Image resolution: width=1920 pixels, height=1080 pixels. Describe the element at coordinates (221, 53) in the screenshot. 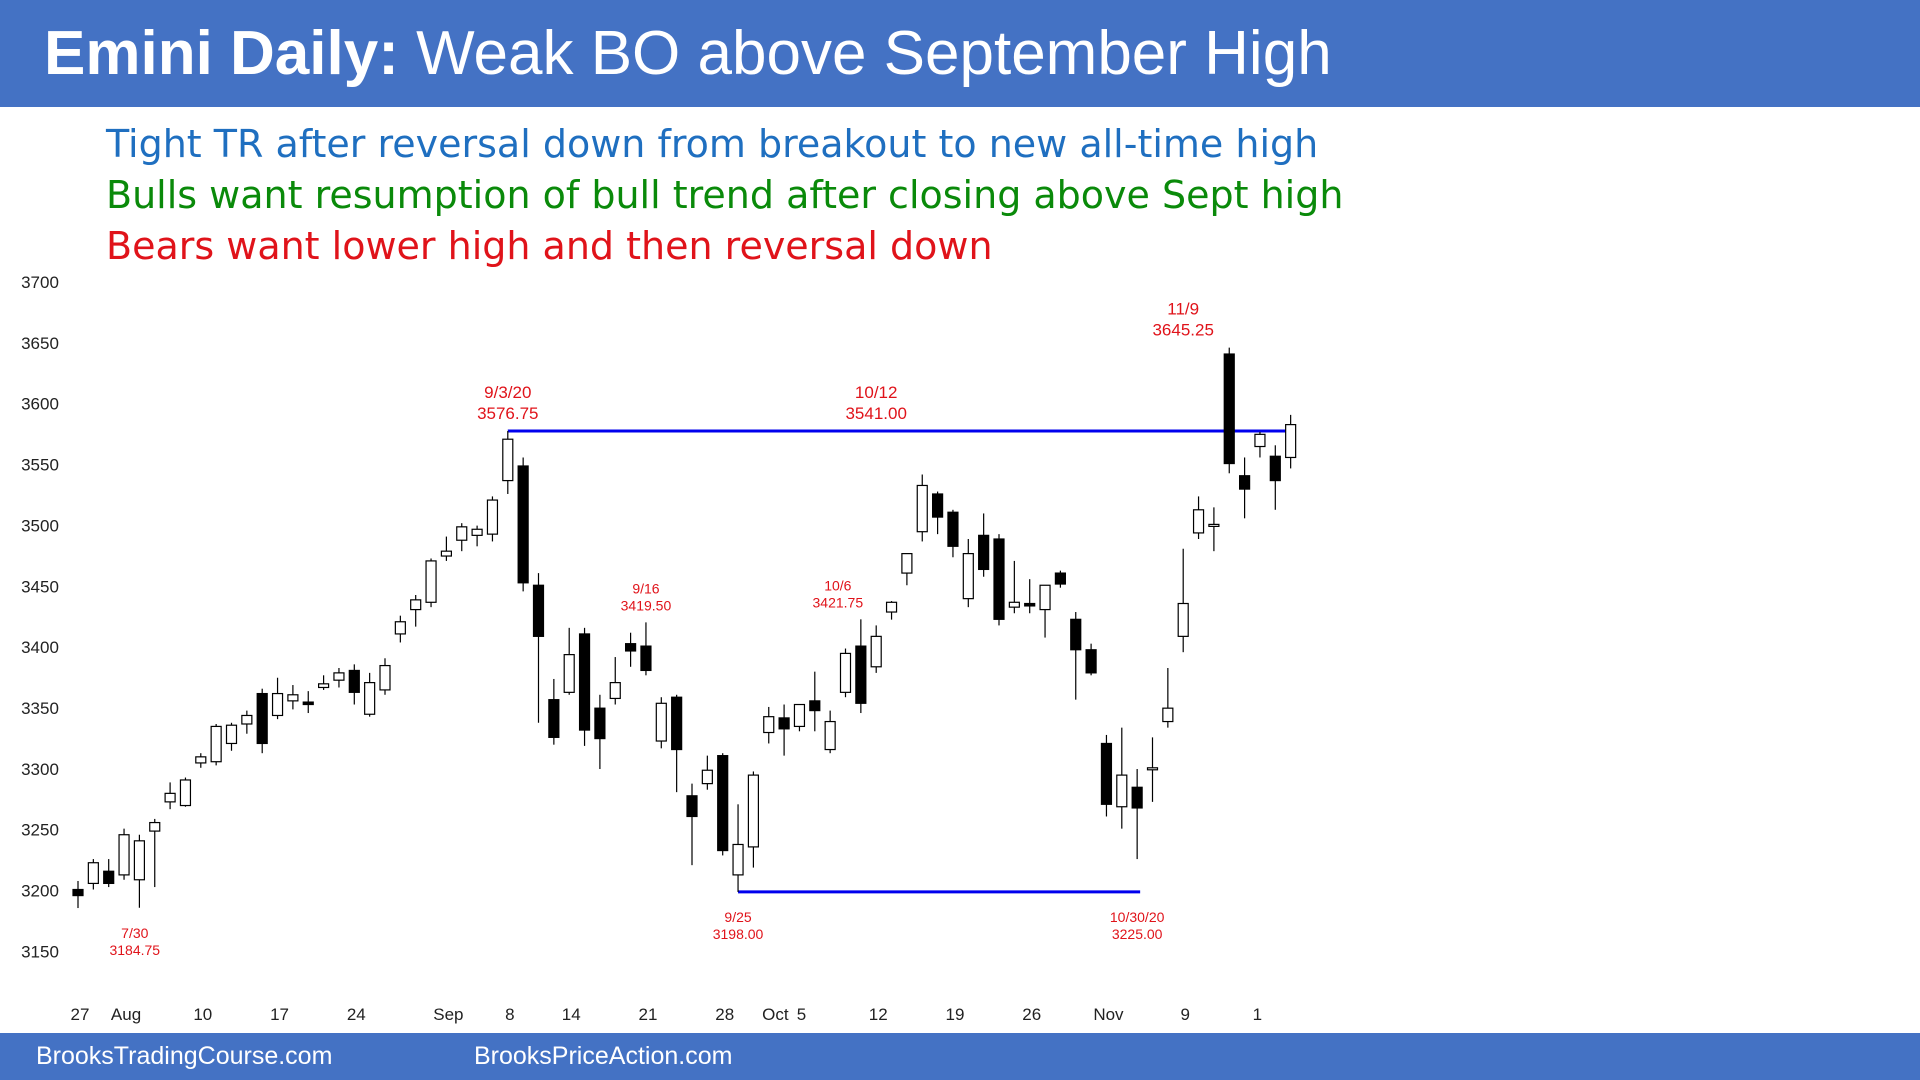

I see `title-bold: Emini Daily:` at that location.